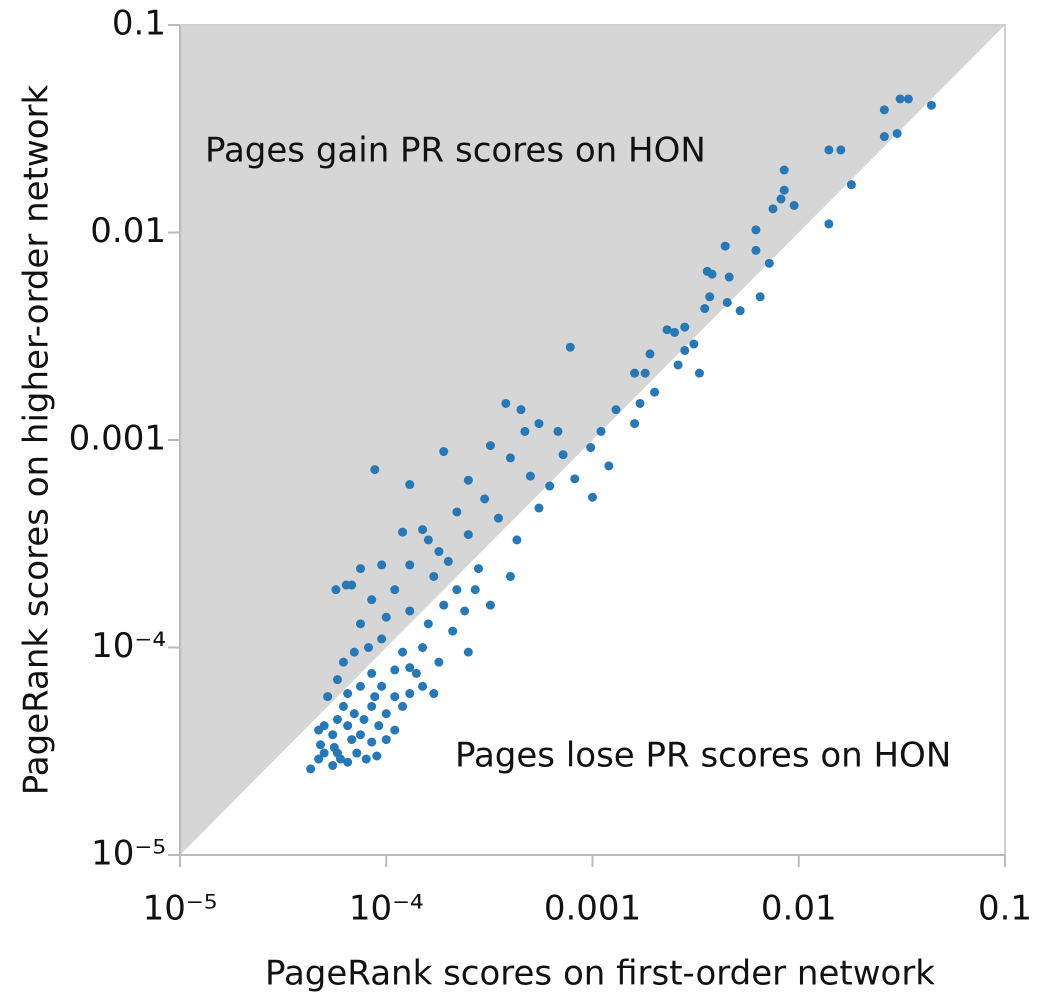 This screenshot has width=1044, height=1003. What do you see at coordinates (455, 151) in the screenshot?
I see `annotation: Pages gain PR scores on HON` at bounding box center [455, 151].